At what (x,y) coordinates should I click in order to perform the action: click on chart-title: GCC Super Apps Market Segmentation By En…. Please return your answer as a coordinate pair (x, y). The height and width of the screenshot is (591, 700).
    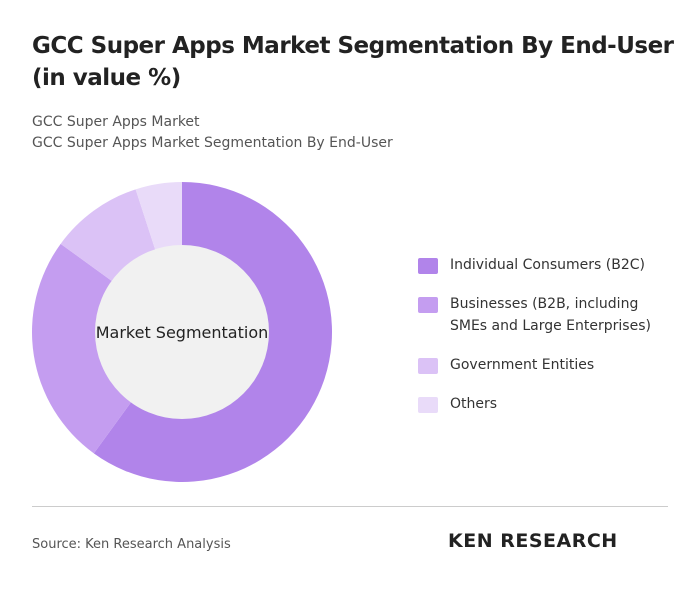
    Looking at the image, I should click on (353, 62).